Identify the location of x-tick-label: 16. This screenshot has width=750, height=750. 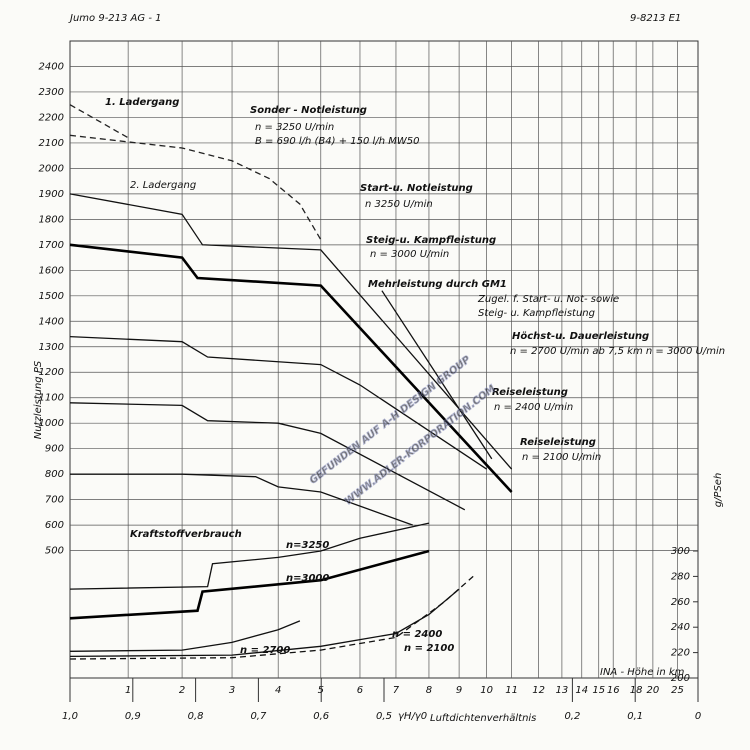
(613, 690).